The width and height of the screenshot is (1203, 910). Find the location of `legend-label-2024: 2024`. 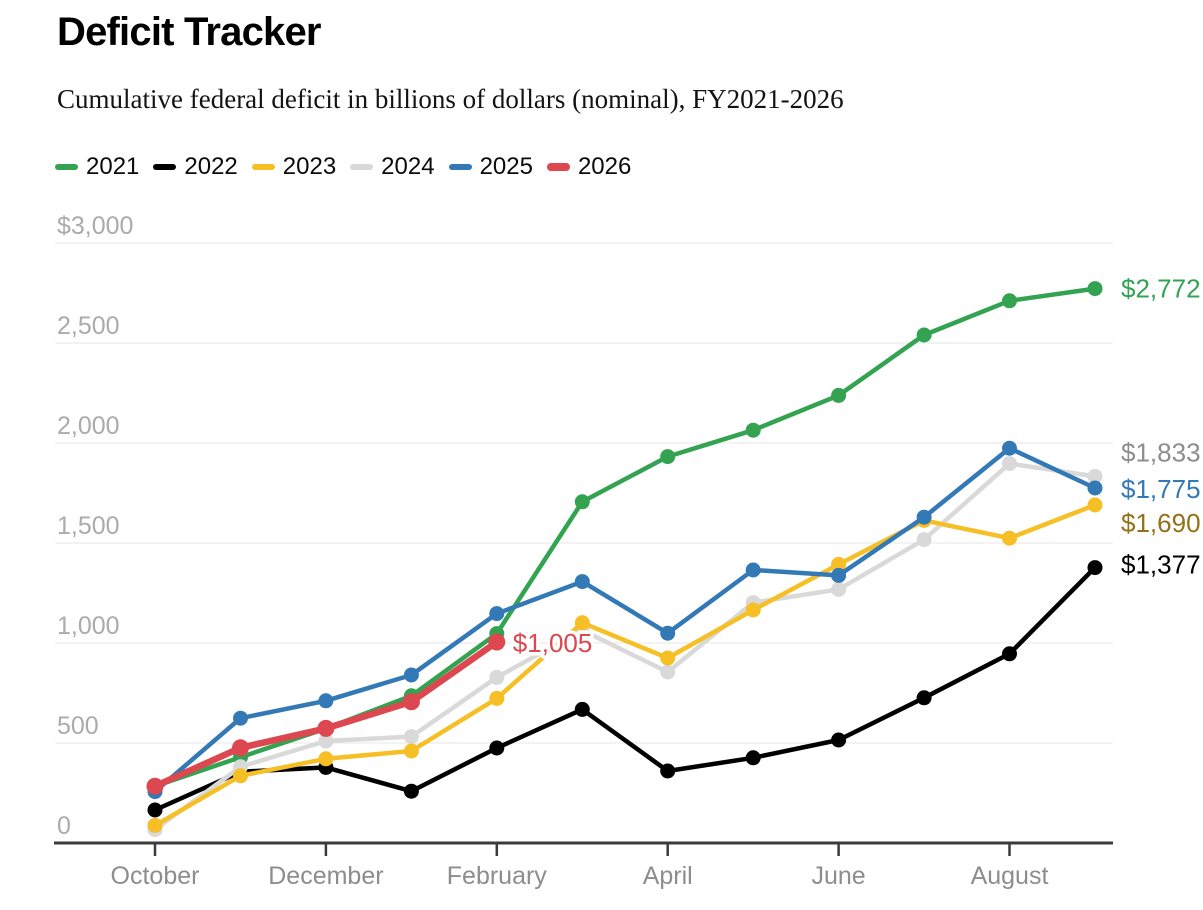

legend-label-2024: 2024 is located at coordinates (408, 166).